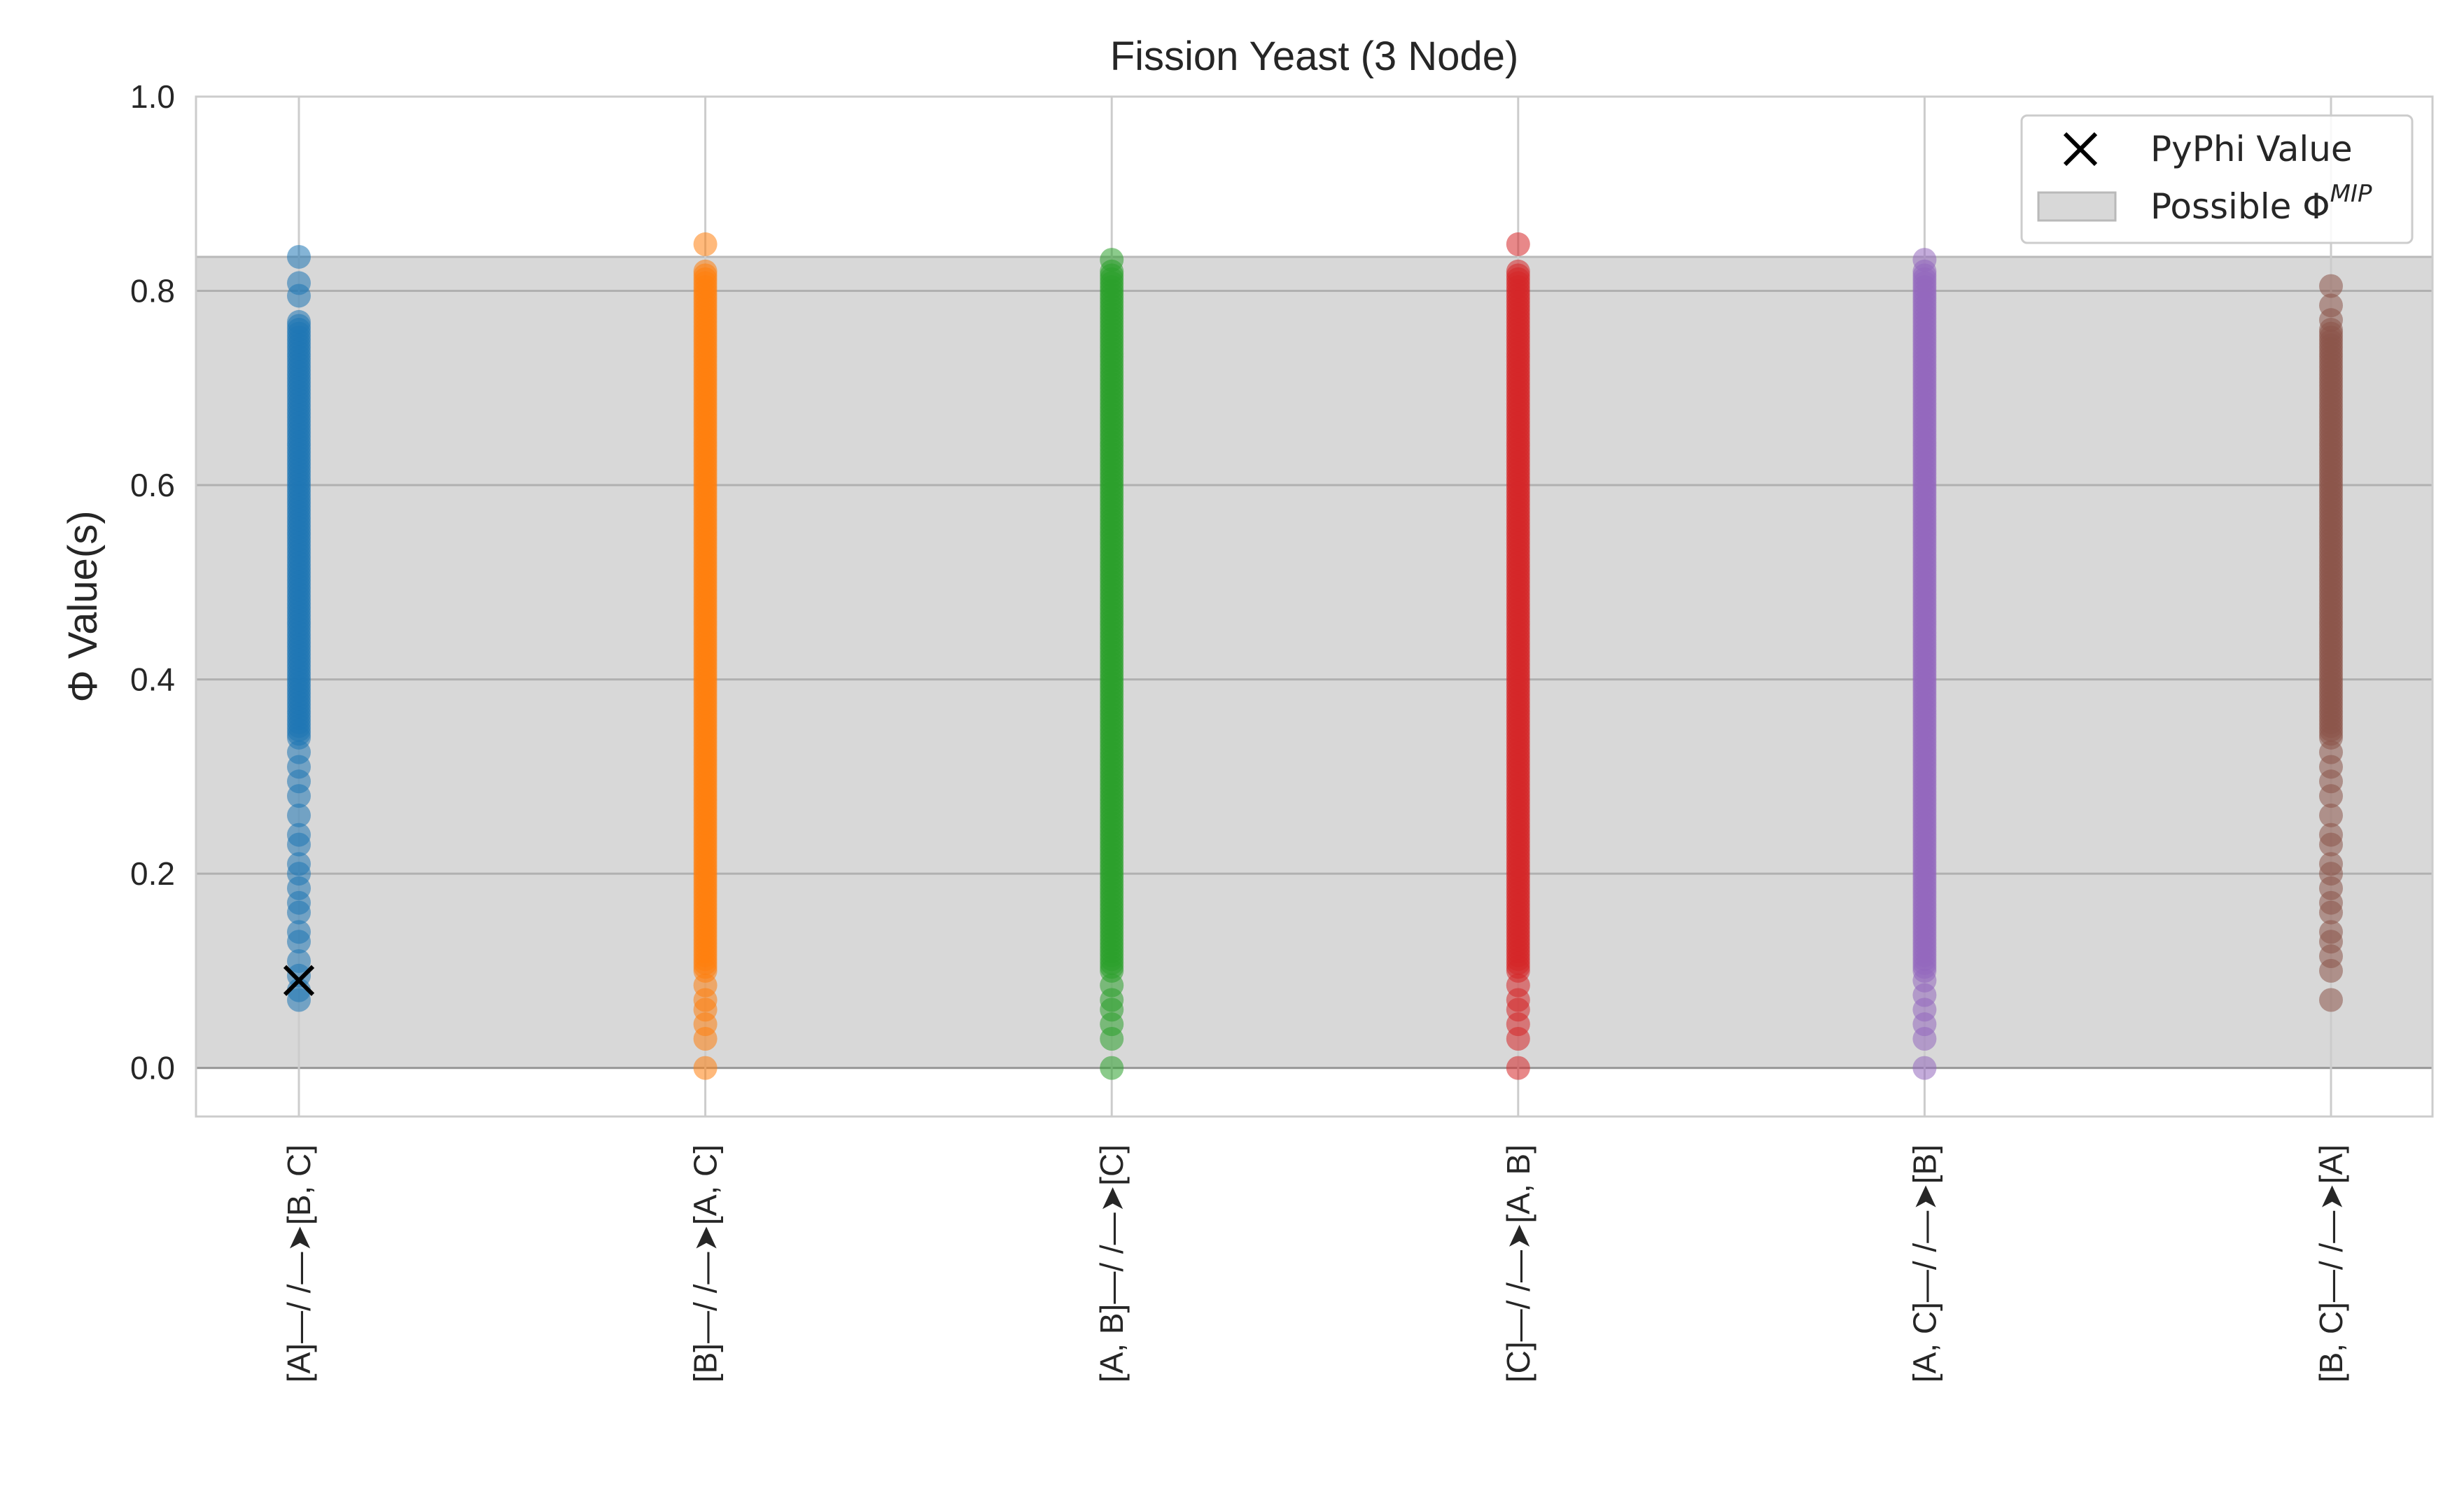  Describe the element at coordinates (152, 680) in the screenshot. I see `y-tick-label: 0.4` at that location.